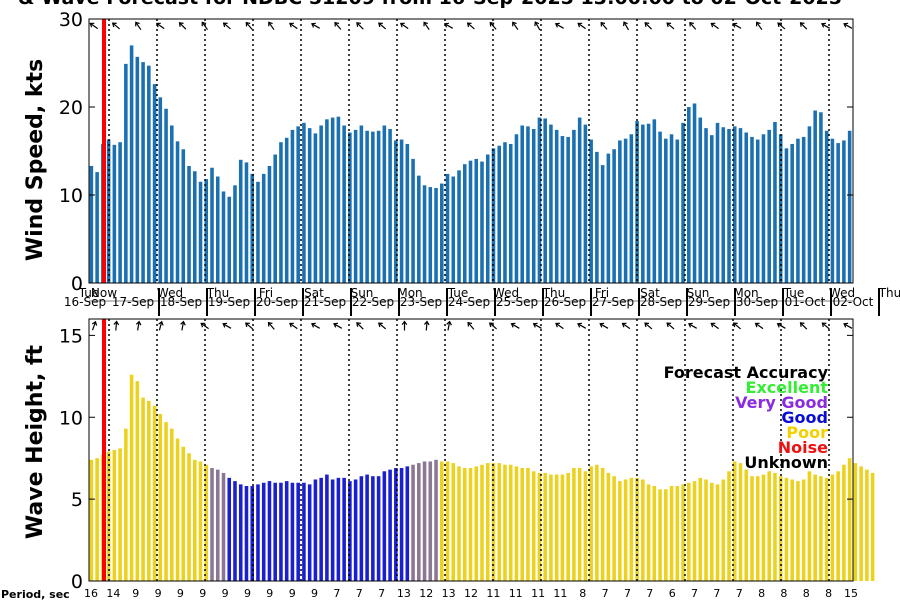 This screenshot has width=900, height=600. What do you see at coordinates (158, 593) in the screenshot?
I see `period-value: 9` at bounding box center [158, 593].